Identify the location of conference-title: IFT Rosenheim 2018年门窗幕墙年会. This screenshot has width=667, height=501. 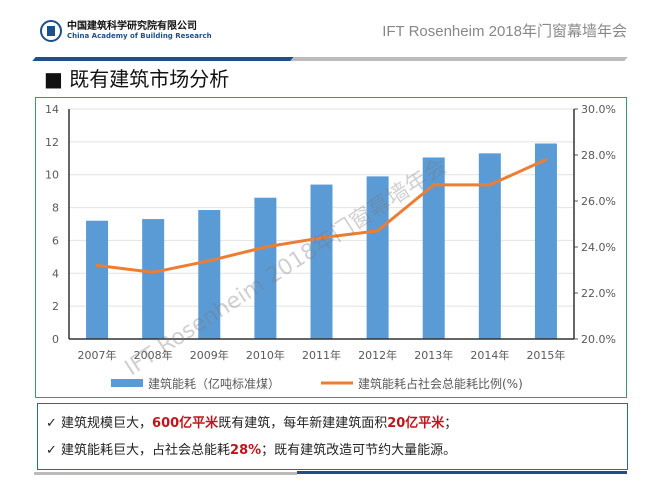
(504, 31).